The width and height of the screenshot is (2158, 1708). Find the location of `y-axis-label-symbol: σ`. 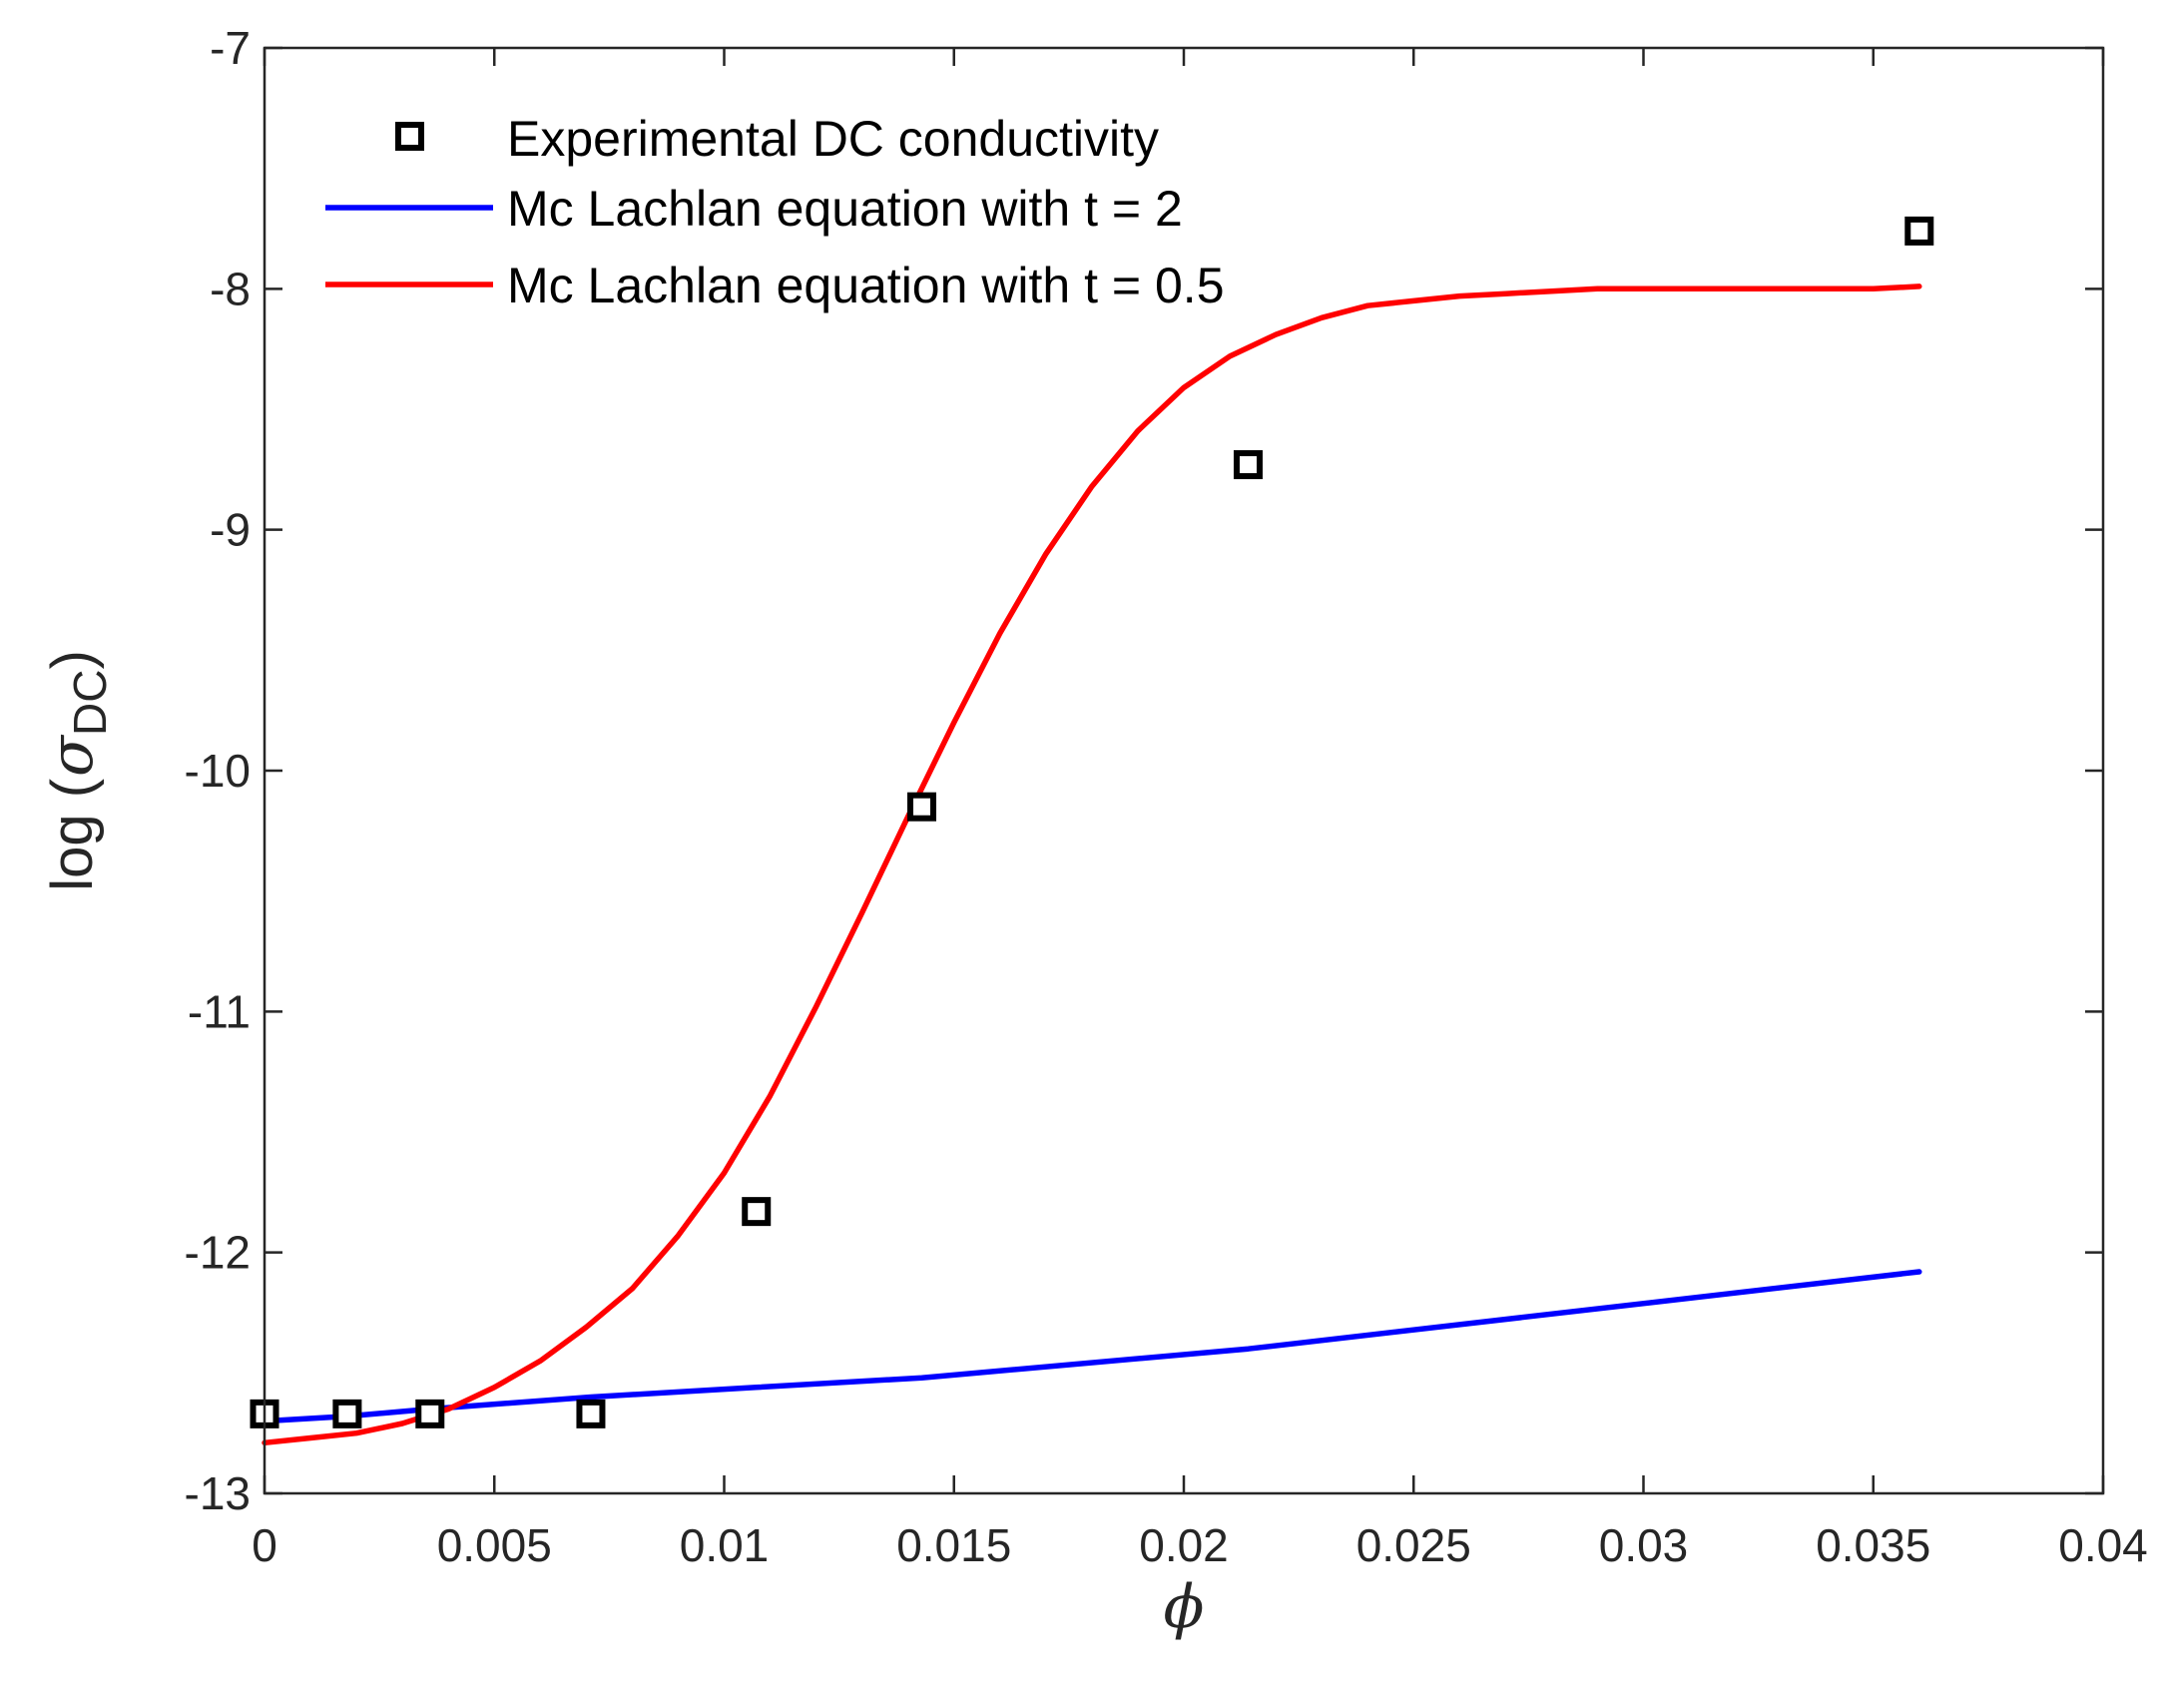

y-axis-label-symbol: σ is located at coordinates (72, 755).